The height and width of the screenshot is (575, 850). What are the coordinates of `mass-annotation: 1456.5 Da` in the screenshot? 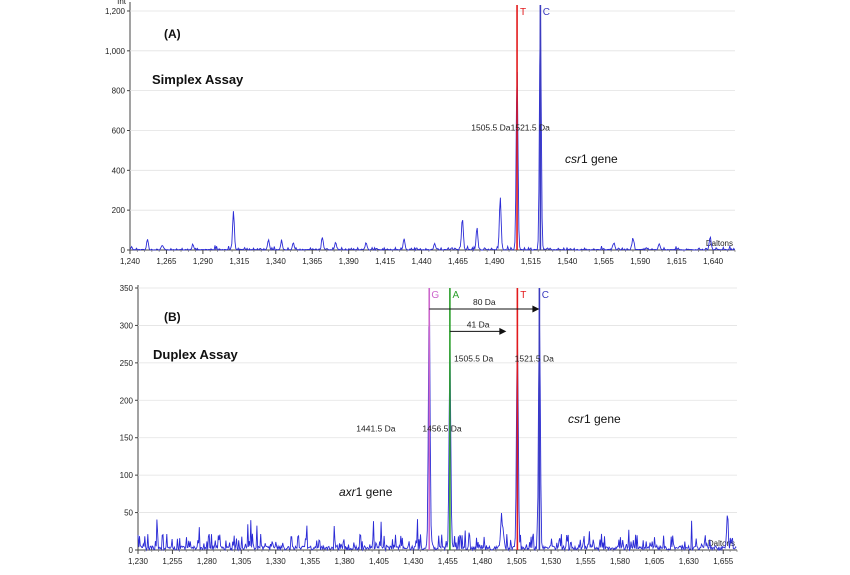 It's located at (441, 429).